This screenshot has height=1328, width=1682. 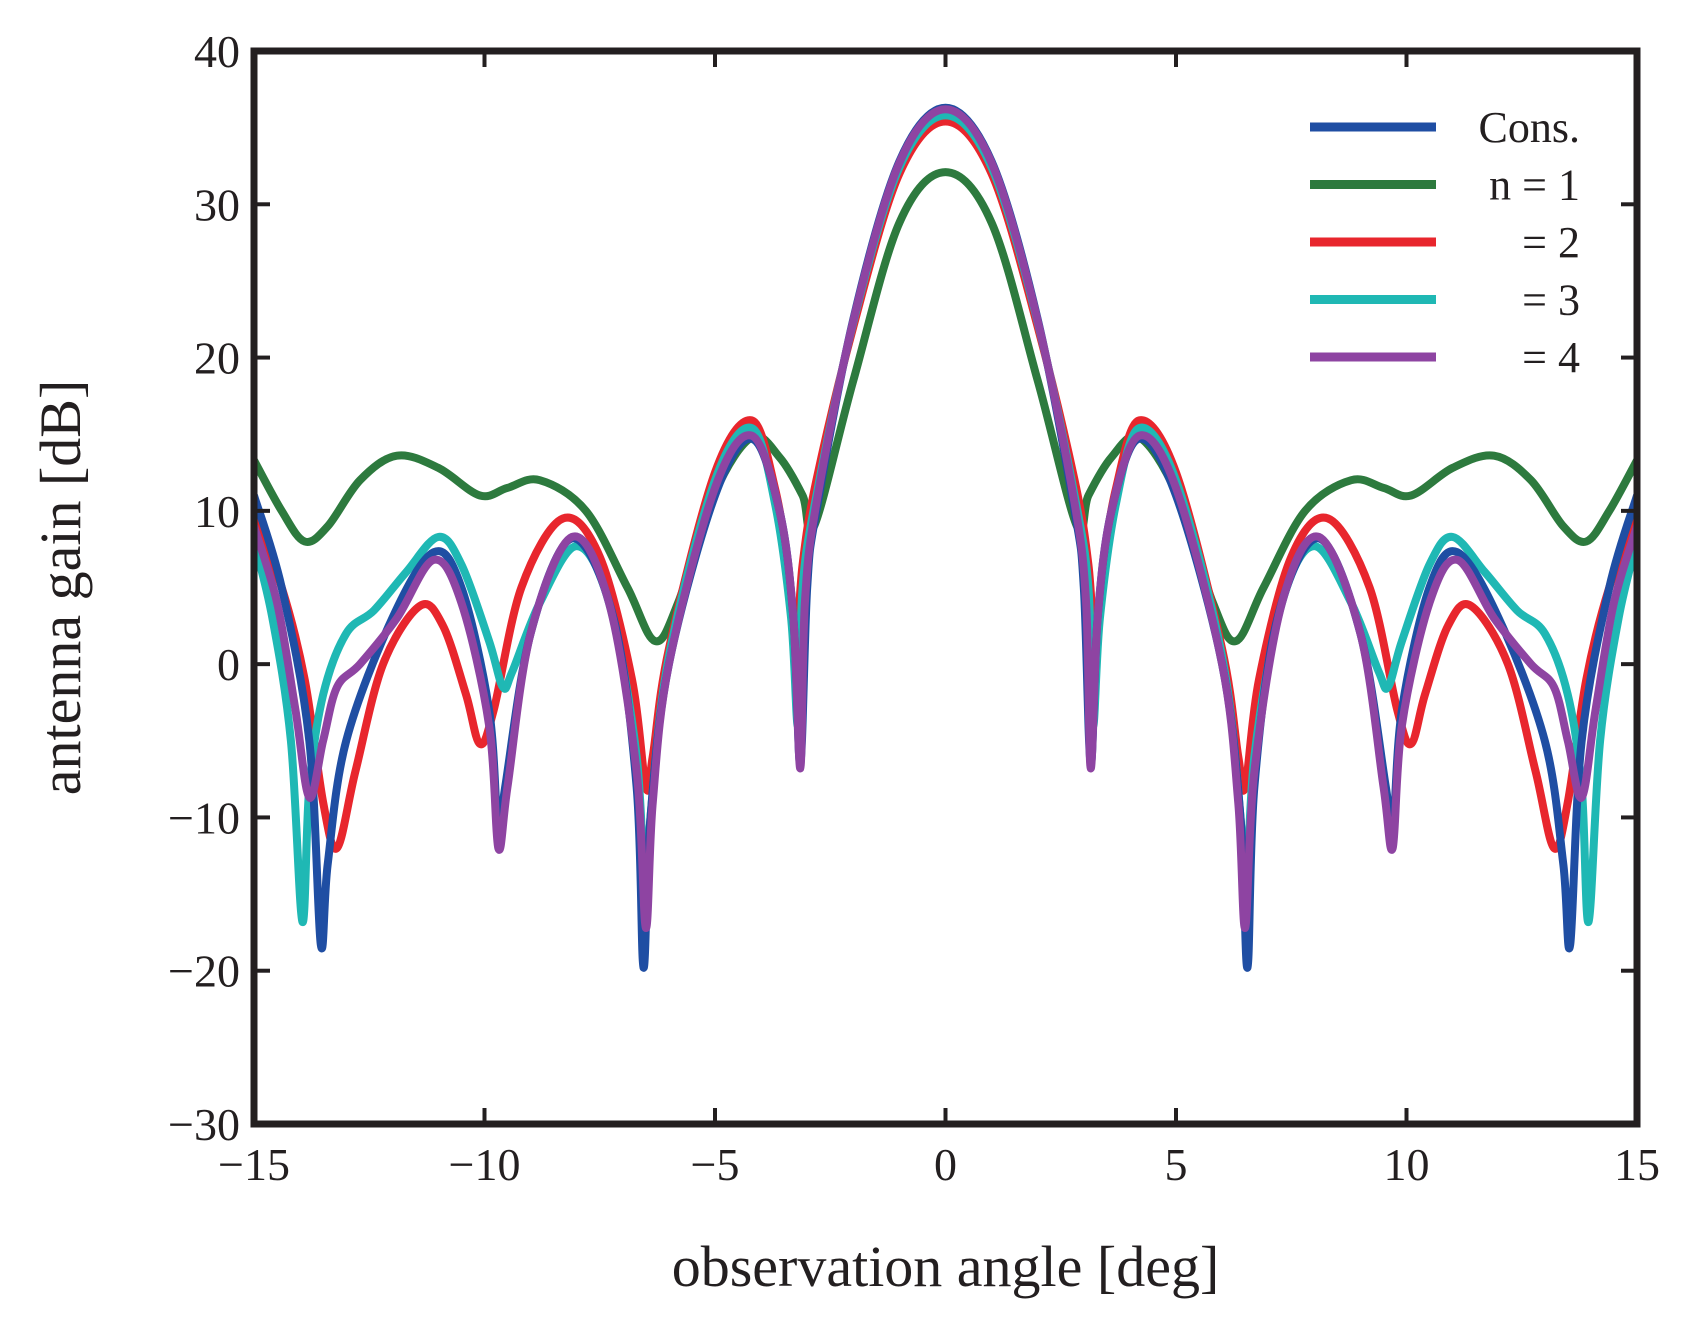 What do you see at coordinates (1407, 1164) in the screenshot?
I see `x-tick-label: 10` at bounding box center [1407, 1164].